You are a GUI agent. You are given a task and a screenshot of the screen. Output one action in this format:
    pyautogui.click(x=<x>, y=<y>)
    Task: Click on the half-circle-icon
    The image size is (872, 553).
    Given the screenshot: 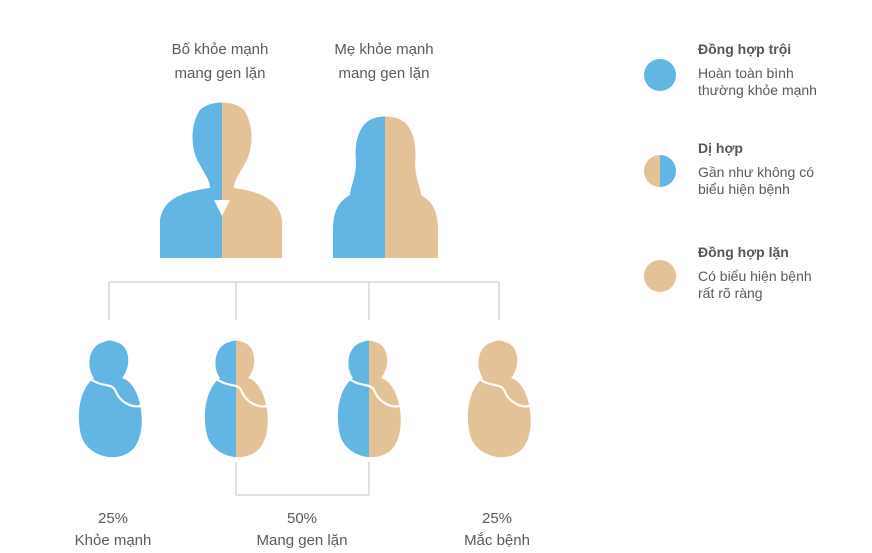 What is the action you would take?
    pyautogui.click(x=660, y=171)
    